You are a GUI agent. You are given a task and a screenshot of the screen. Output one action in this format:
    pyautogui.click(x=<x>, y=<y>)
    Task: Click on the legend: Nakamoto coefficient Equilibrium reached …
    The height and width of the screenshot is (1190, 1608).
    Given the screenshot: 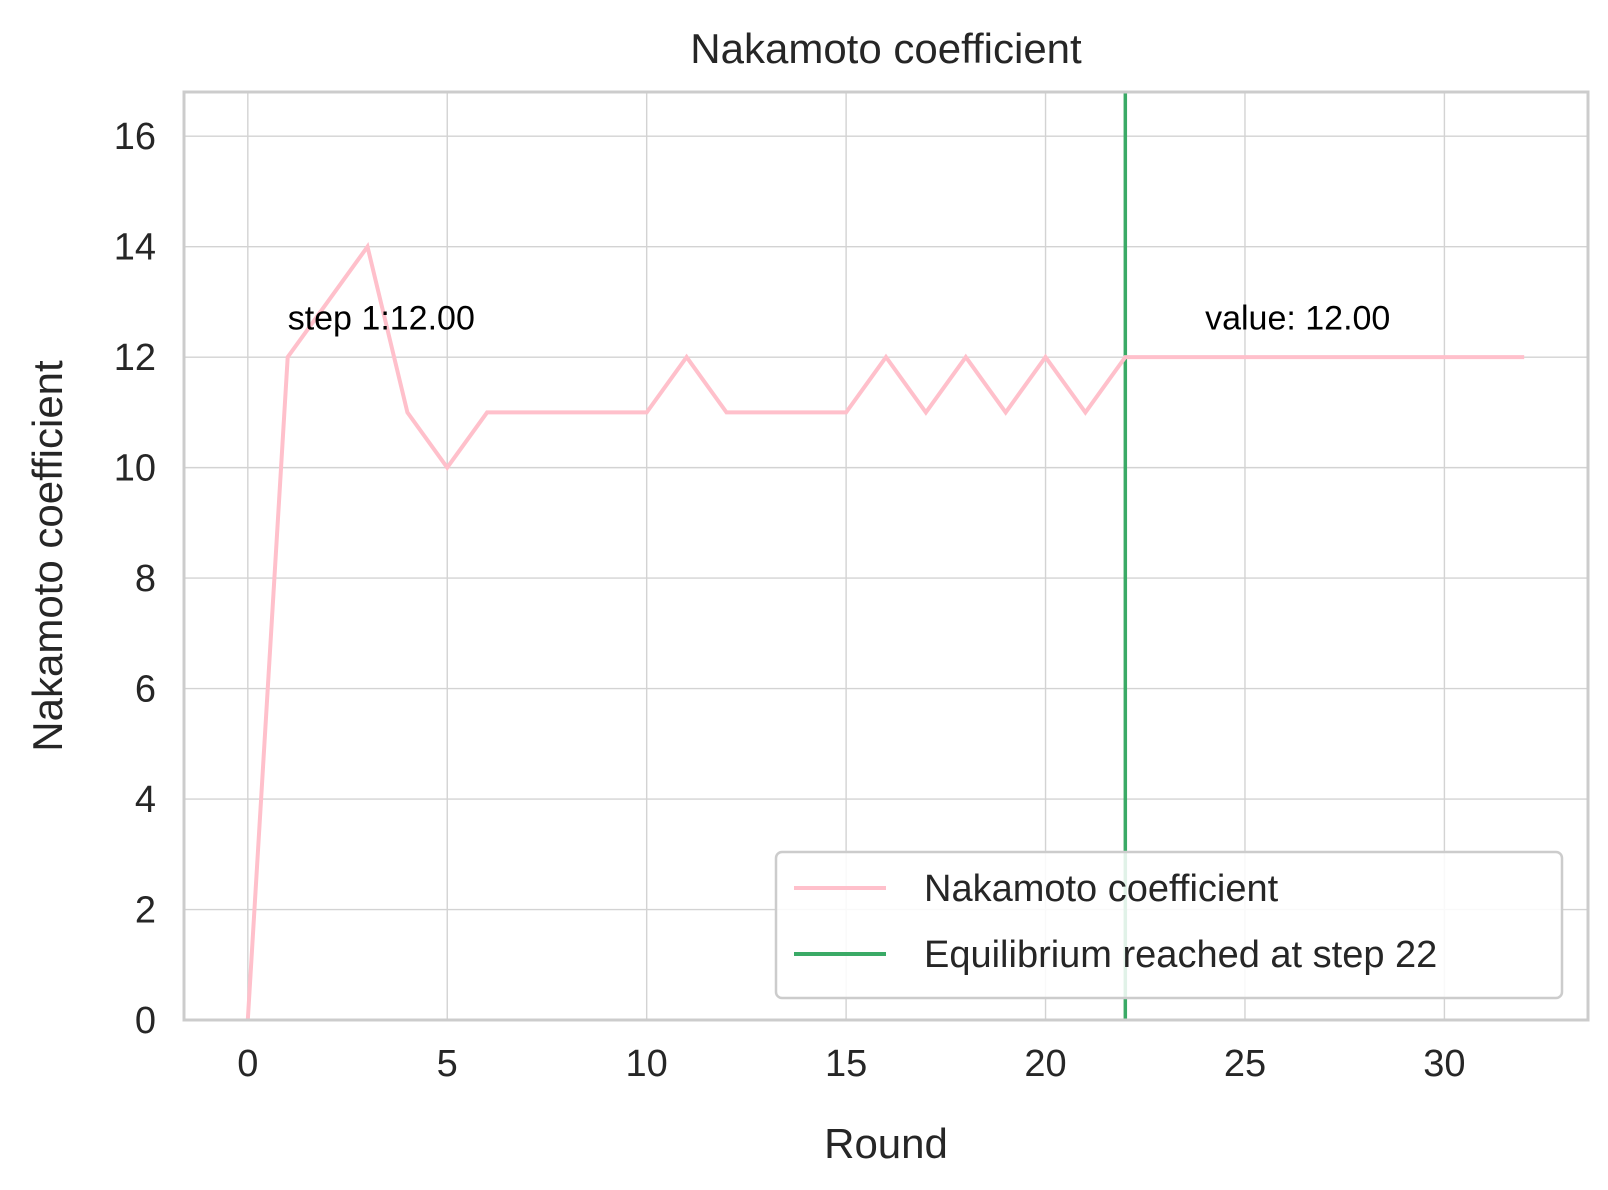 What is the action you would take?
    pyautogui.click(x=1169, y=925)
    